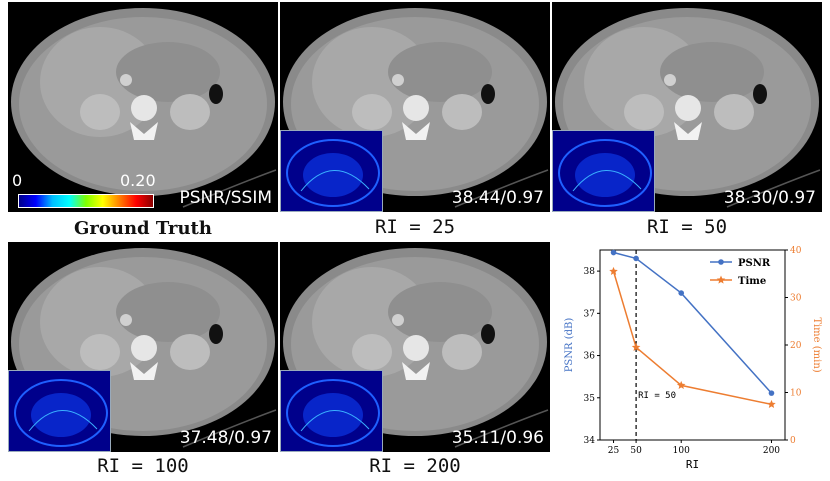  What do you see at coordinates (752, 281) in the screenshot?
I see `legend-label: Time` at bounding box center [752, 281].